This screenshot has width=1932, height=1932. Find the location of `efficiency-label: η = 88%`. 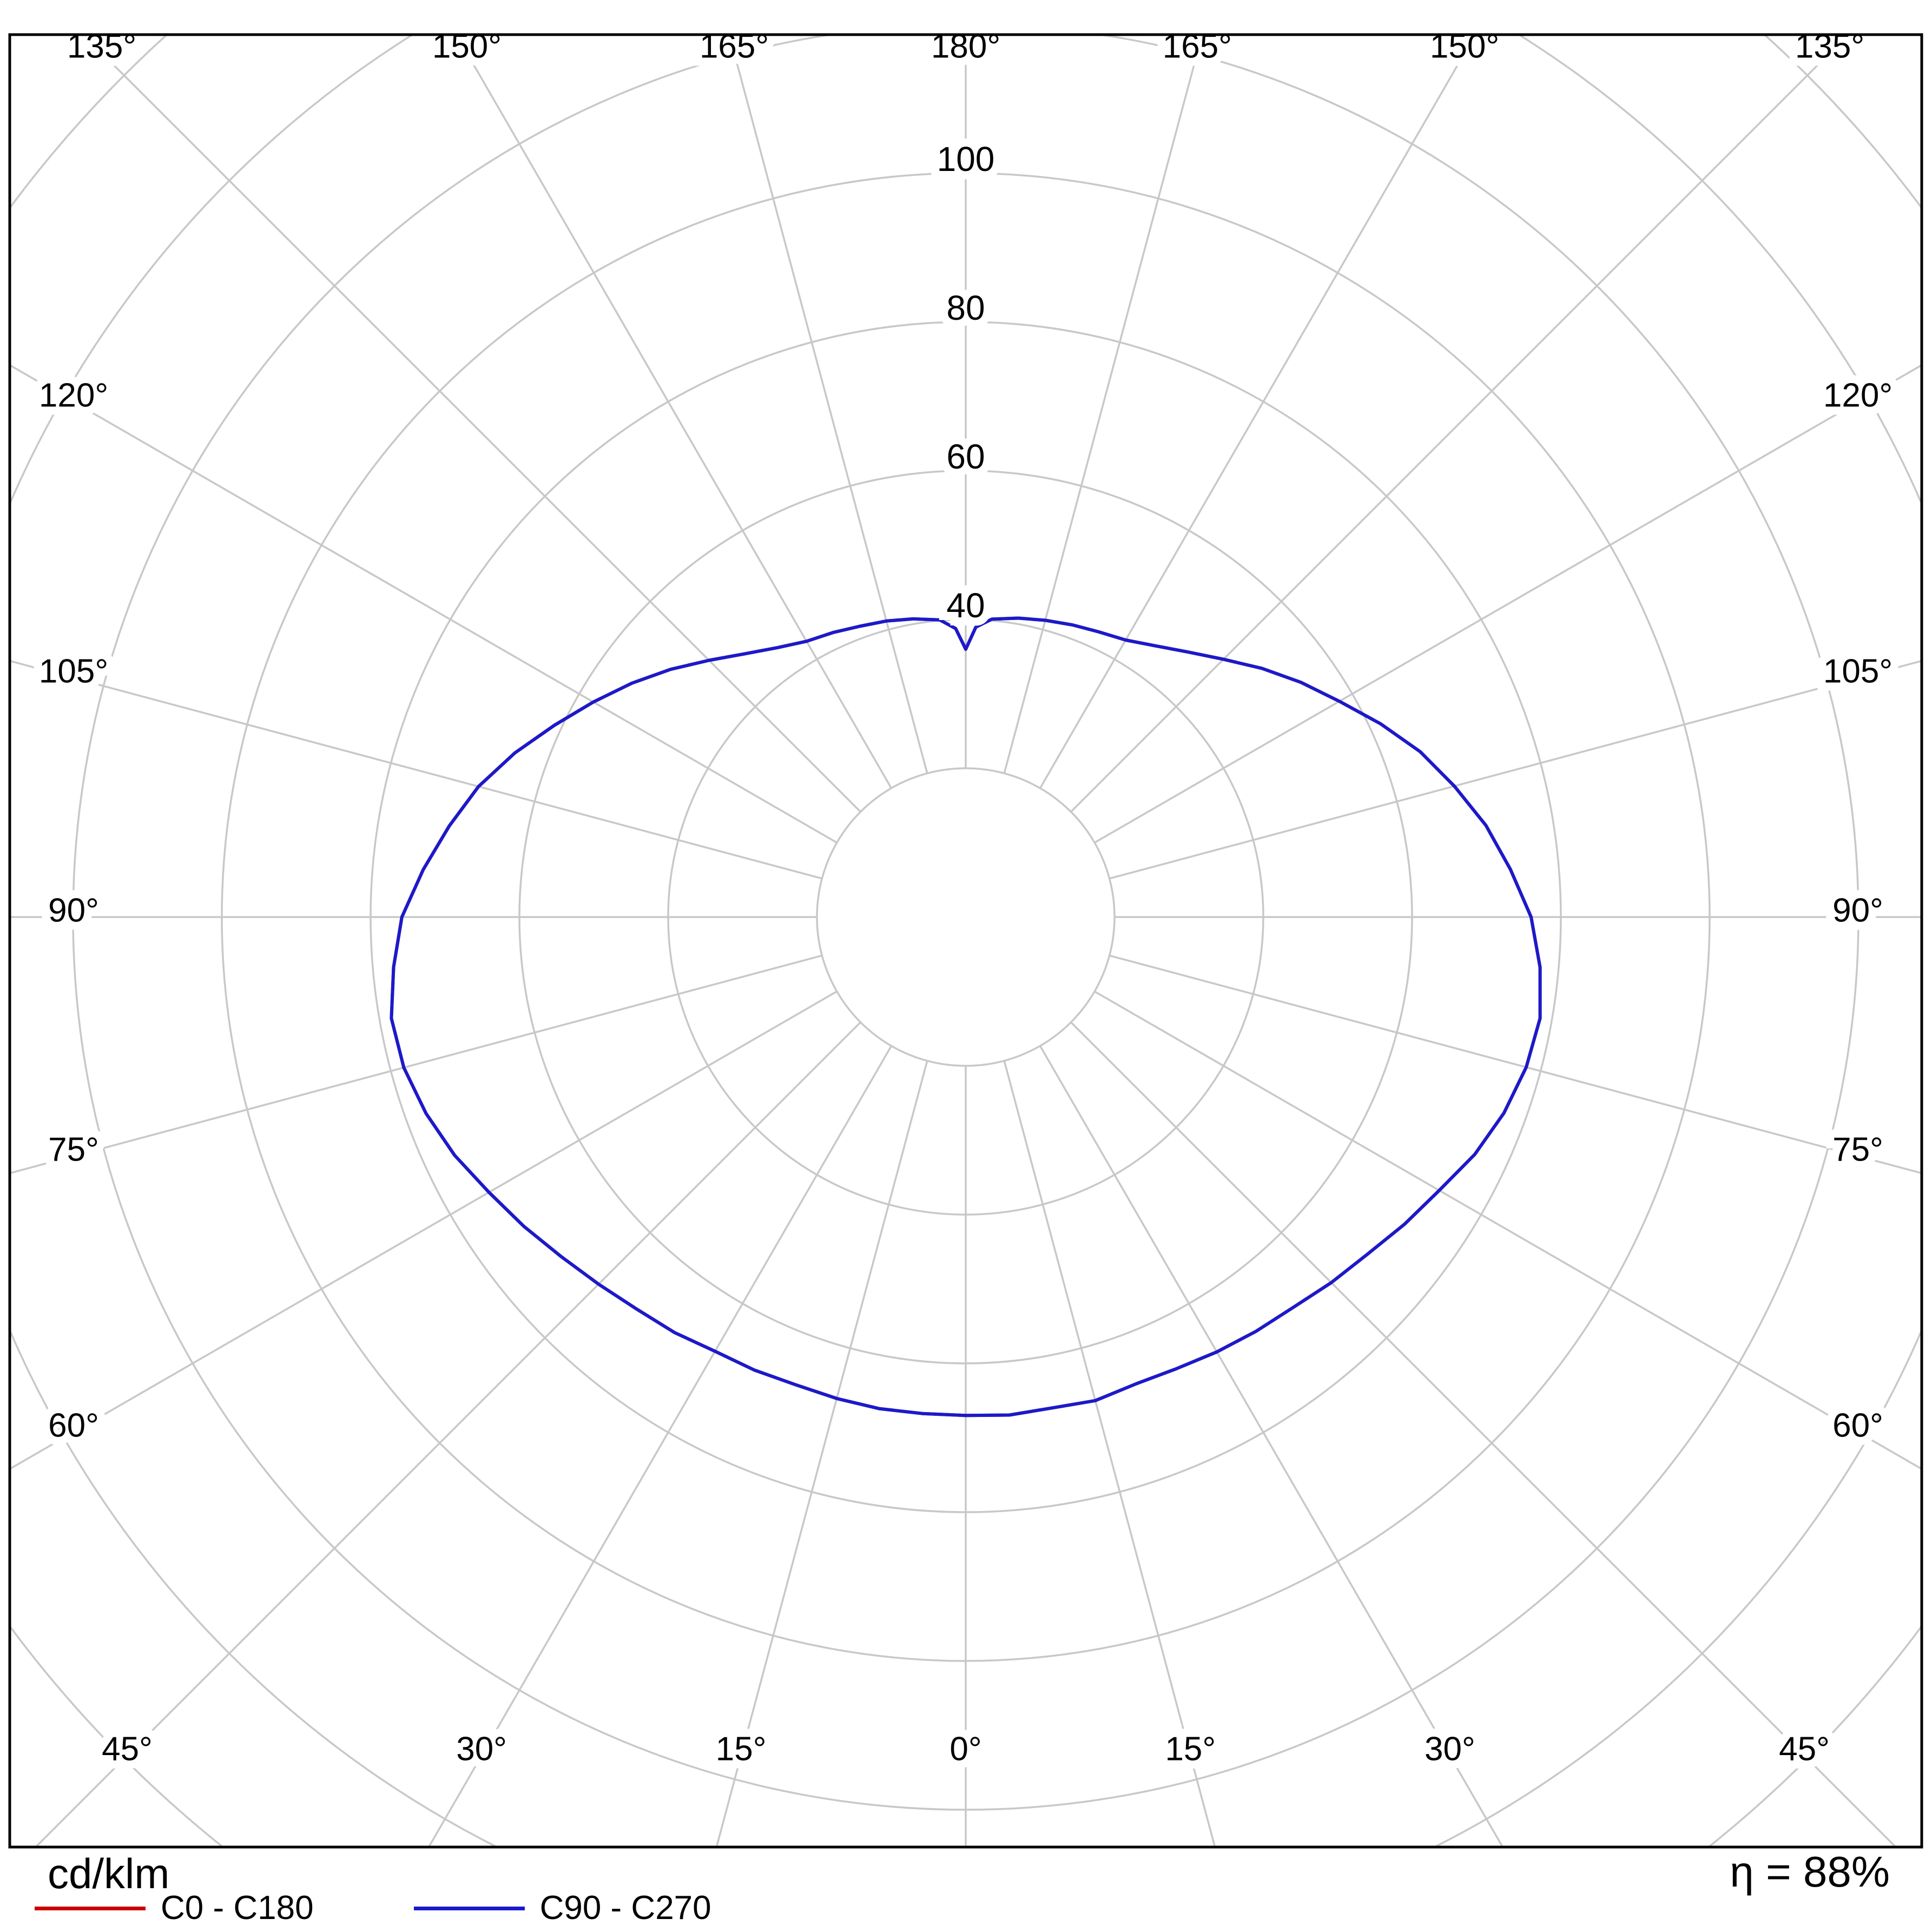

efficiency-label: η = 88% is located at coordinates (1810, 1872).